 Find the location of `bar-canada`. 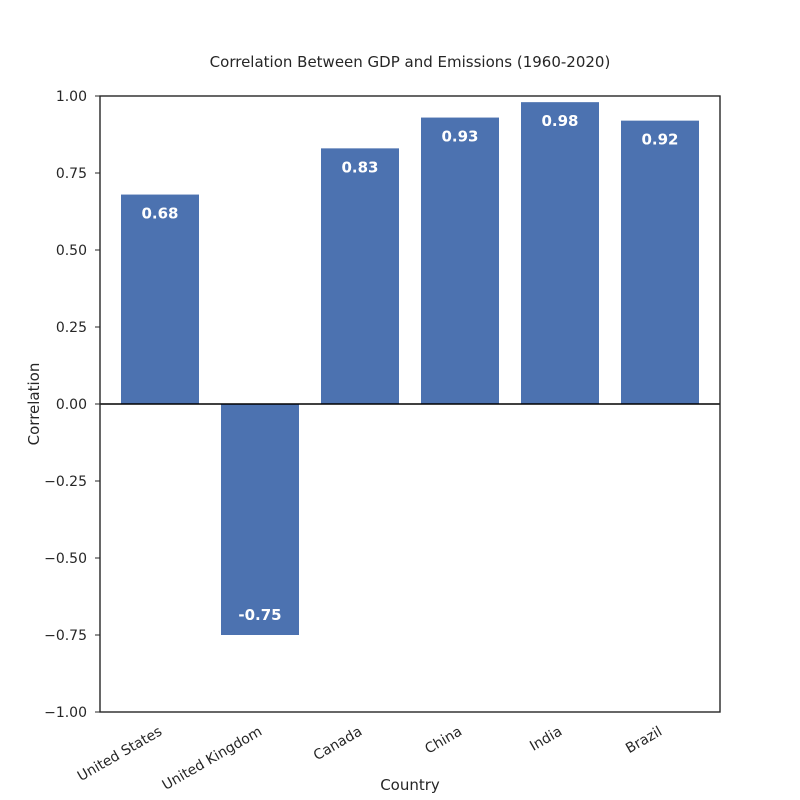

bar-canada is located at coordinates (360, 276).